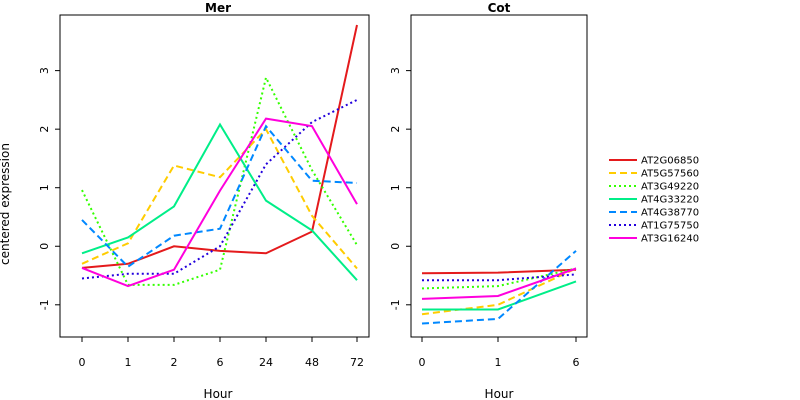  Describe the element at coordinates (44, 129) in the screenshot. I see `y-tick-label-mer: 2` at that location.